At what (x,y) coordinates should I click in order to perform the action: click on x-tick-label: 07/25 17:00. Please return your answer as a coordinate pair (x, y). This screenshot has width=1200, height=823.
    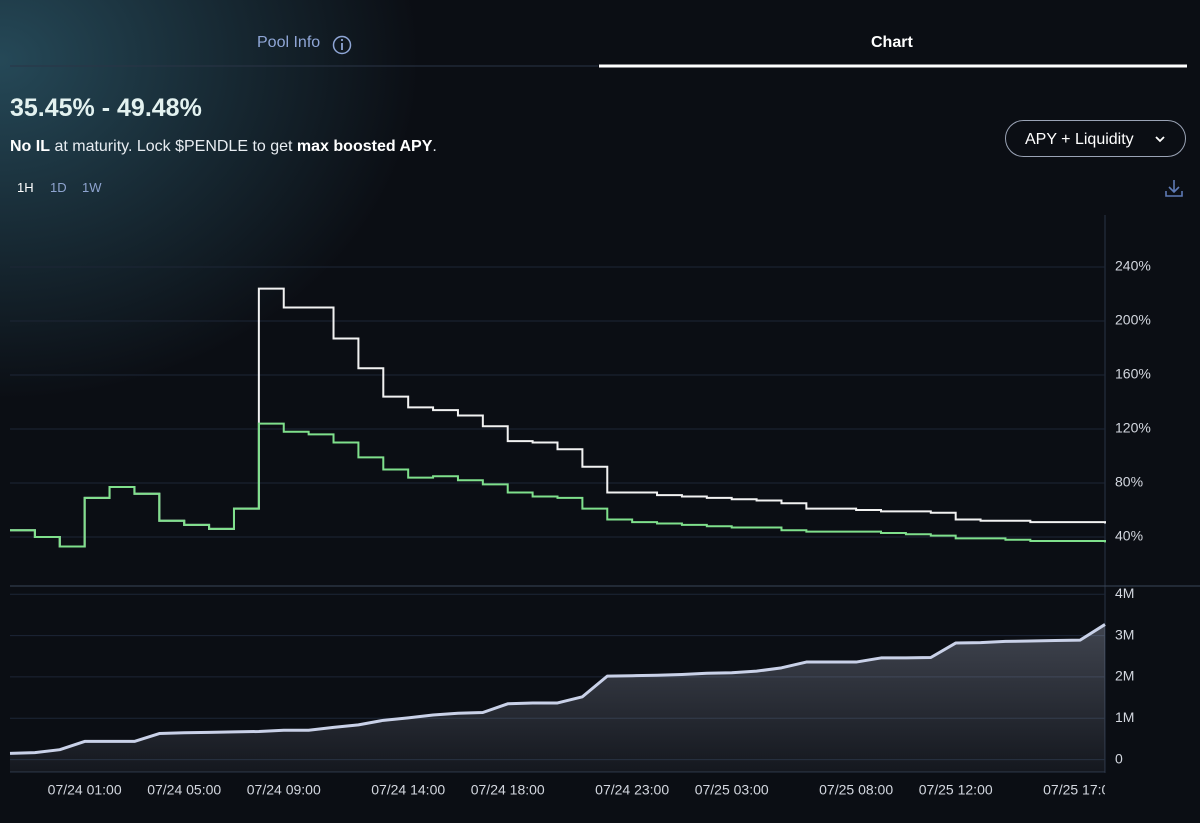
    Looking at the image, I should click on (1080, 790).